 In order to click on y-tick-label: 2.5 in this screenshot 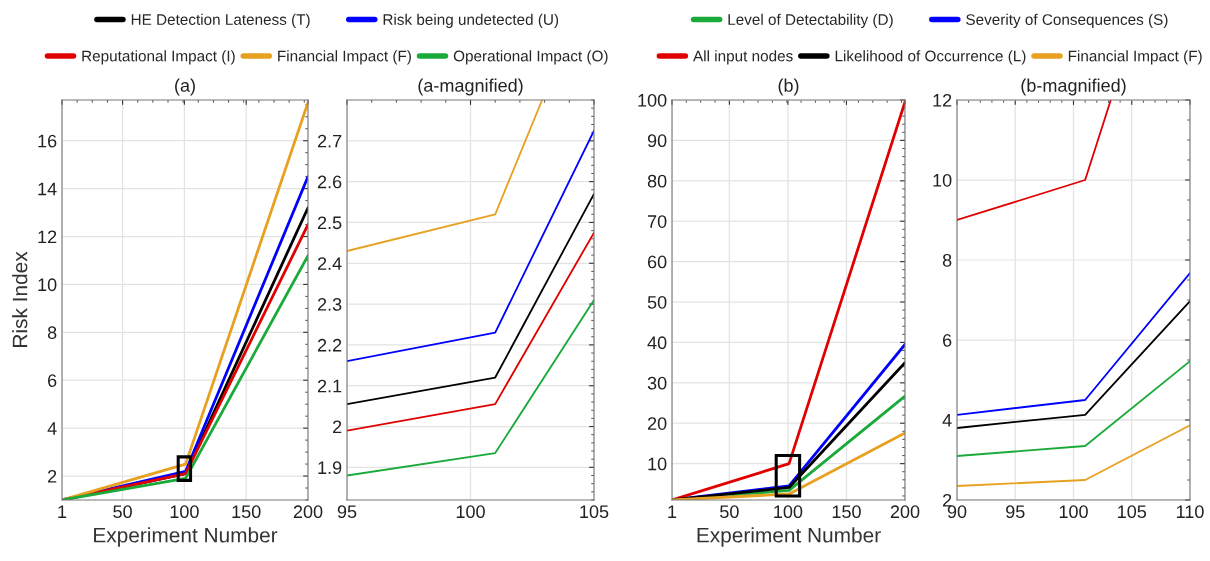, I will do `click(329, 223)`.